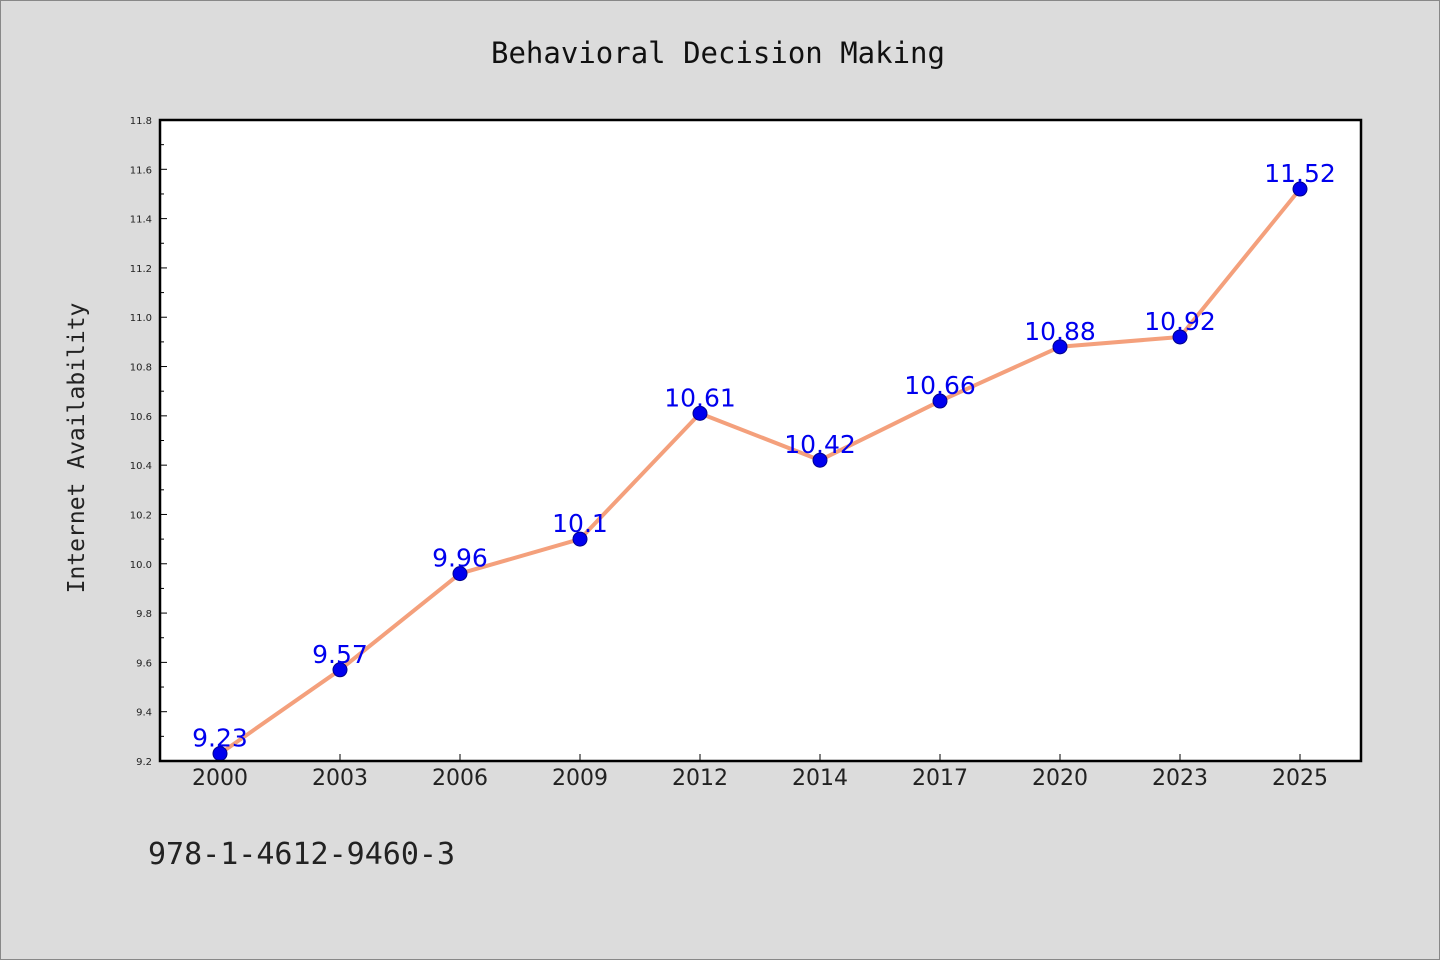 The height and width of the screenshot is (960, 1440). I want to click on xtick-label: 2009, so click(580, 778).